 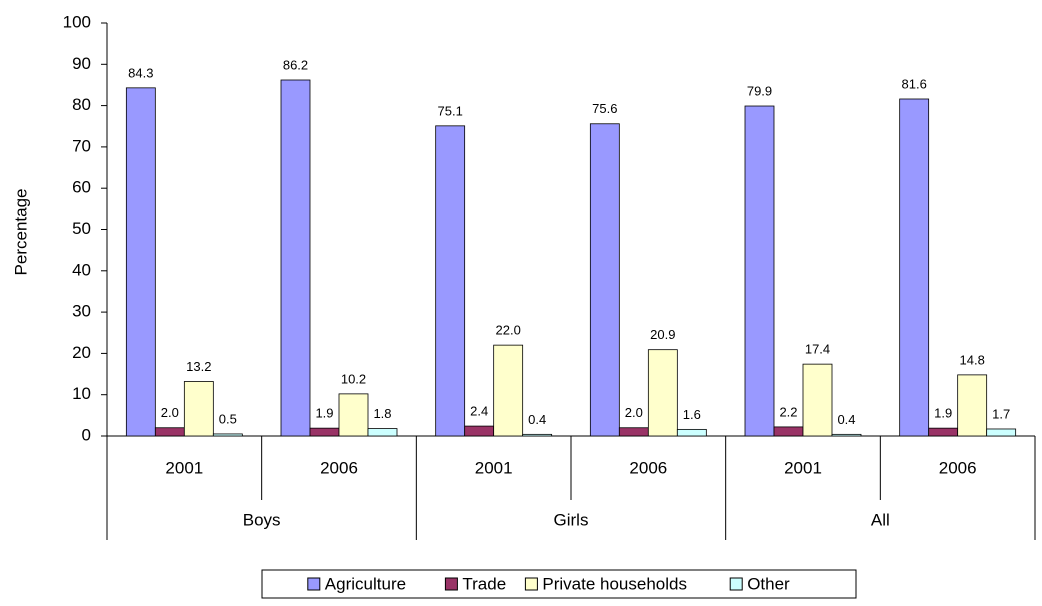 I want to click on value-label: 75.1, so click(x=450, y=110).